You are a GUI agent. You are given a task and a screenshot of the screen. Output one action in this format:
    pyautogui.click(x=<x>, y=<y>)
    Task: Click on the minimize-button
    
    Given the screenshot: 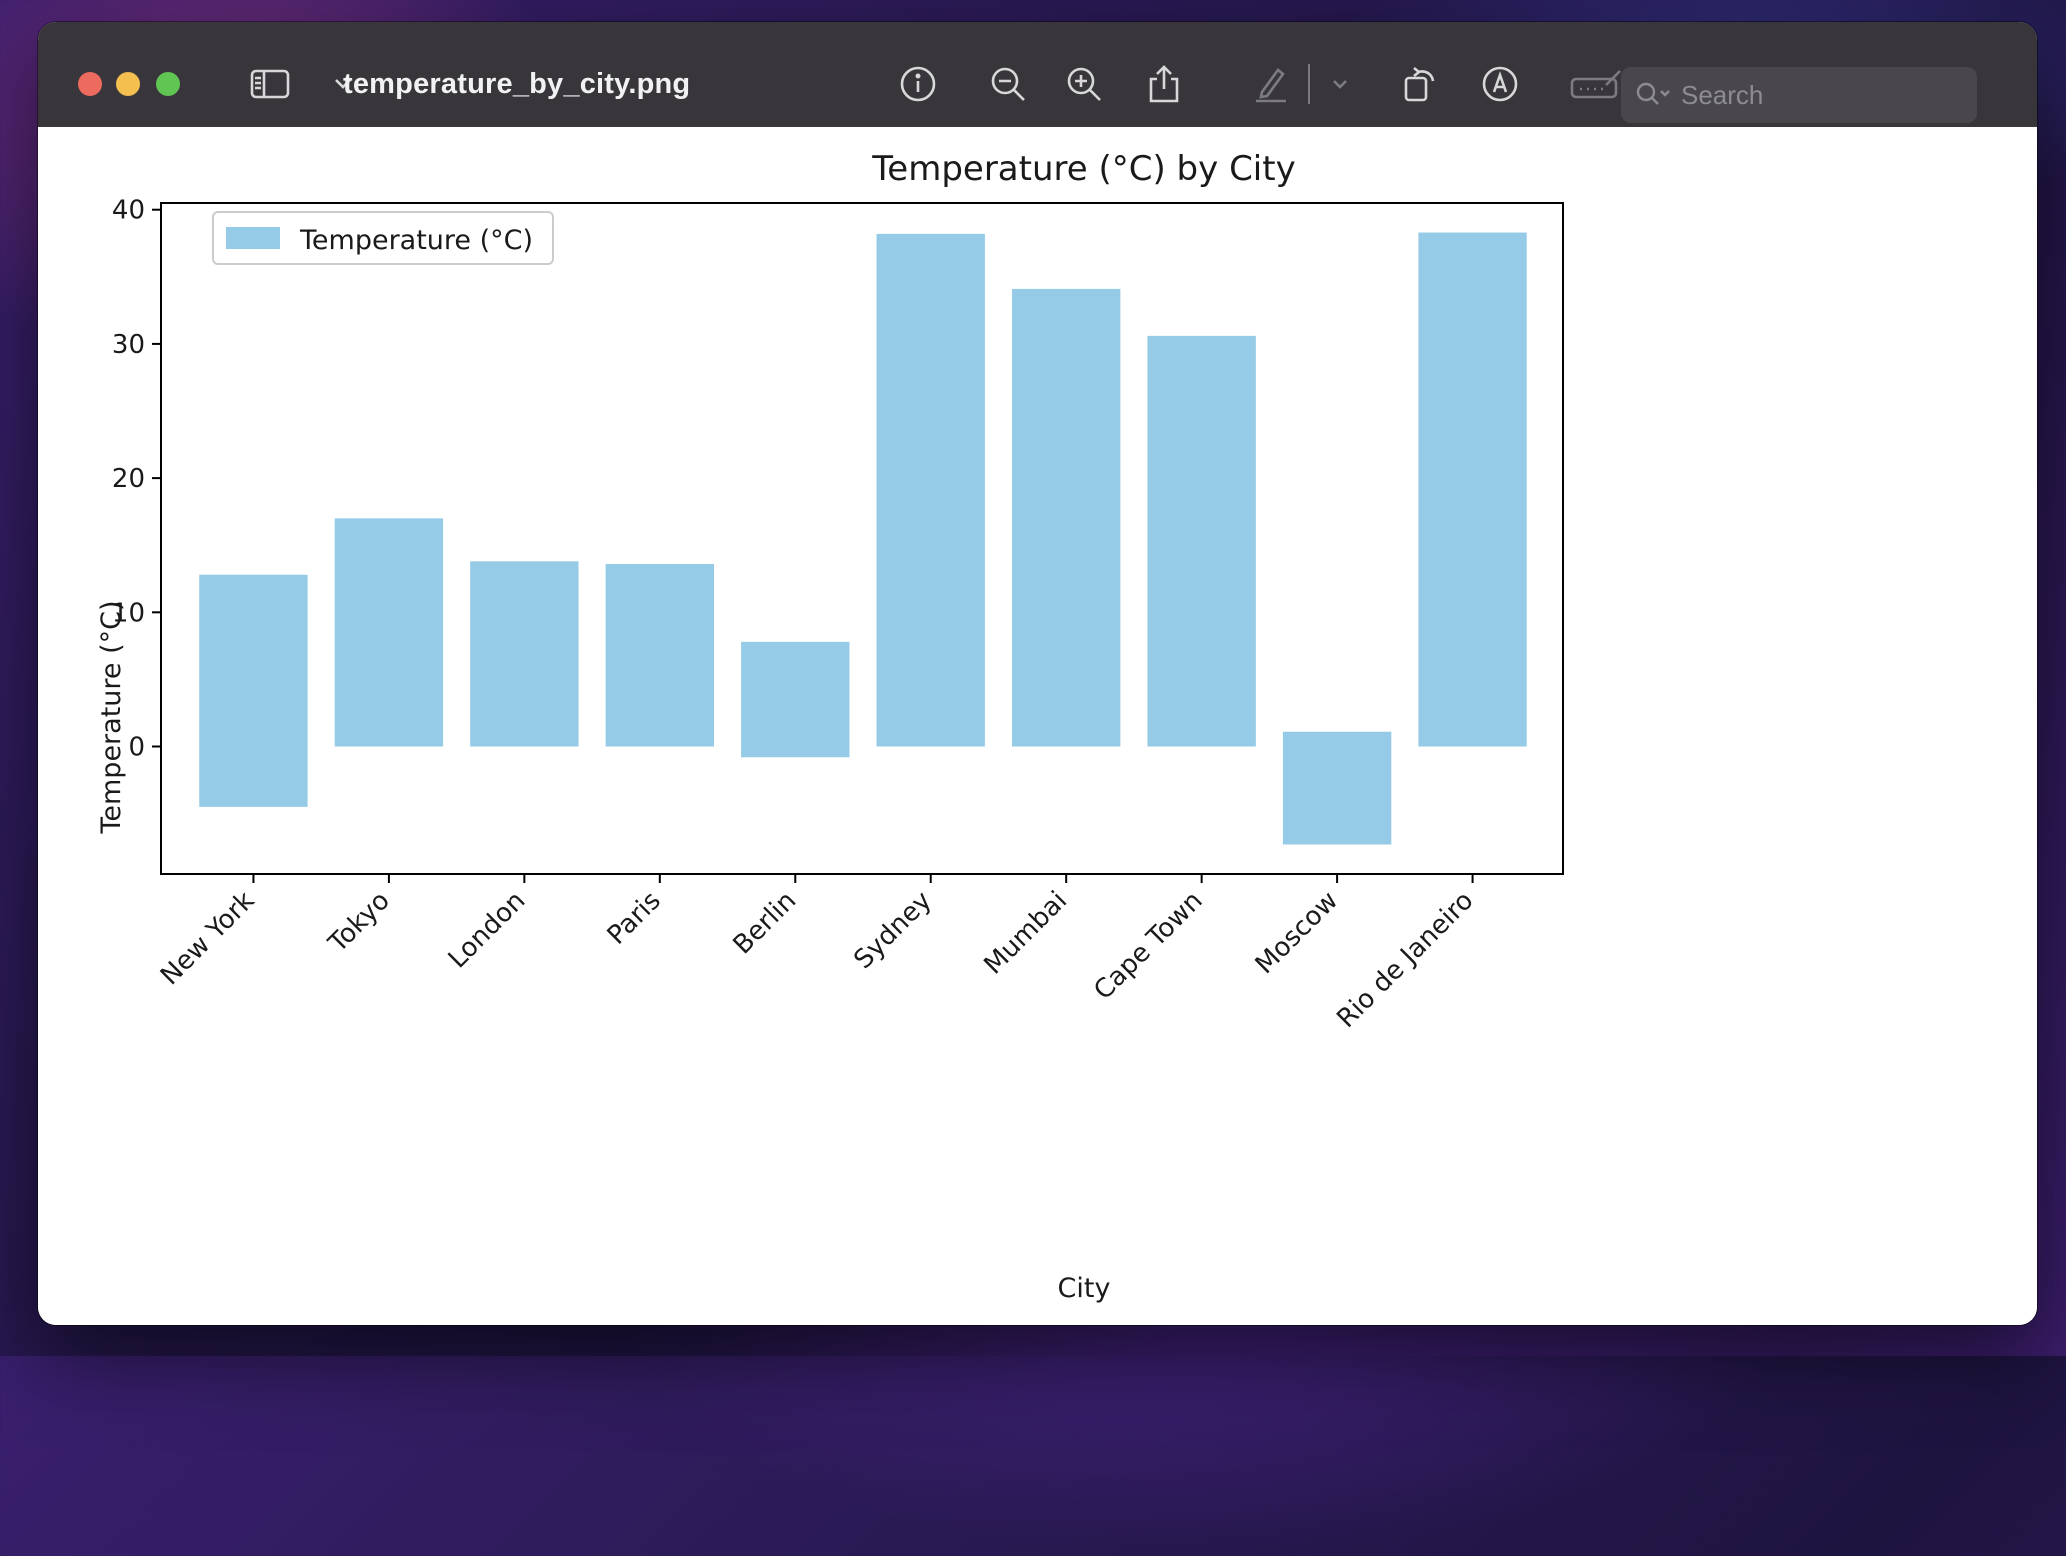 What is the action you would take?
    pyautogui.click(x=128, y=84)
    